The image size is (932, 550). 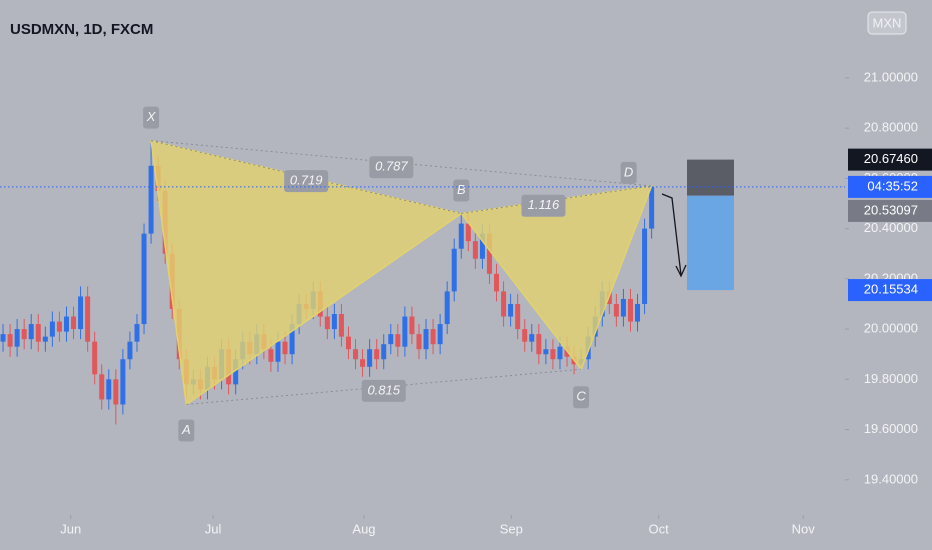 What do you see at coordinates (363, 528) in the screenshot?
I see `x-tick-label: Aug` at bounding box center [363, 528].